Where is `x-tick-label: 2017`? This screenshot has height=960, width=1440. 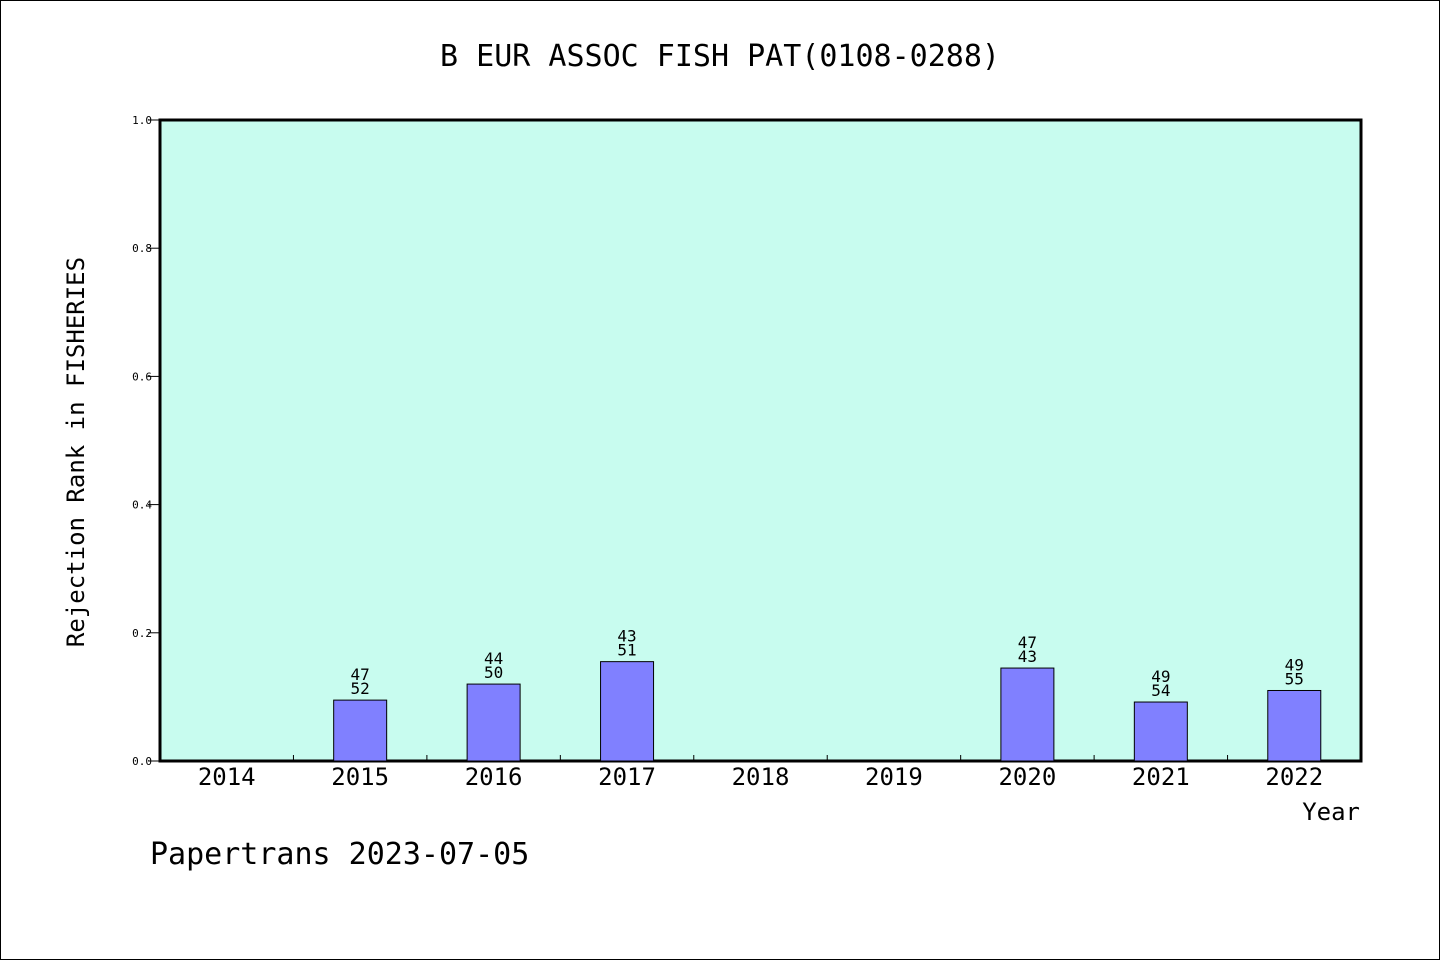
x-tick-label: 2017 is located at coordinates (627, 777).